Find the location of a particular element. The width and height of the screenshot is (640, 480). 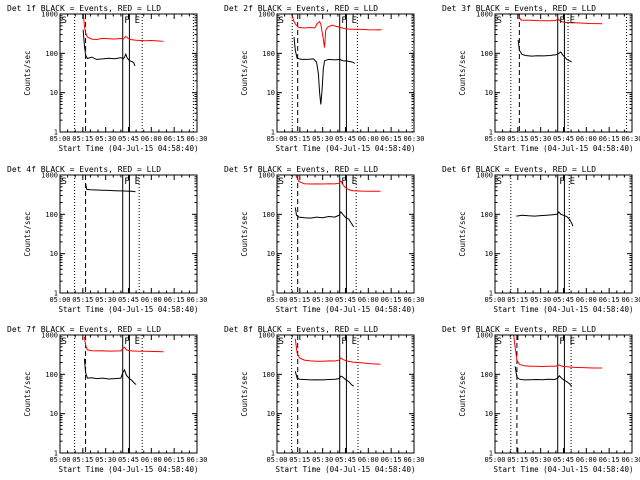

panel-title: Det 2f BLACK = Events, RED = LLD is located at coordinates (301, 8).